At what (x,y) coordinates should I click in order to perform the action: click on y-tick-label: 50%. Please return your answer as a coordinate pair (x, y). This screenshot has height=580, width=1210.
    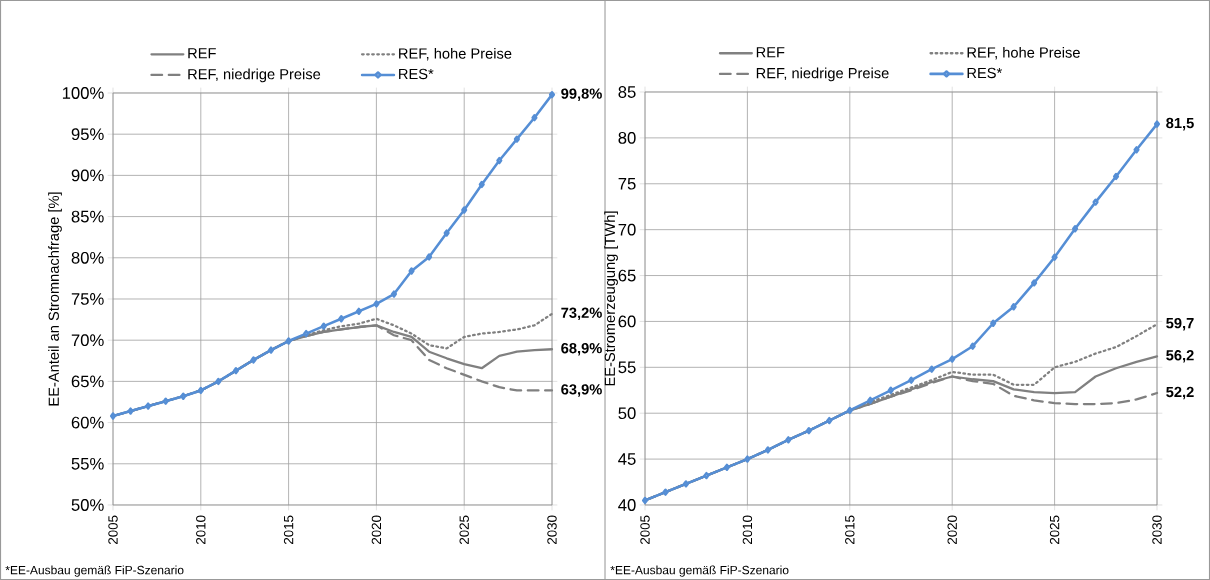
    Looking at the image, I should click on (87, 505).